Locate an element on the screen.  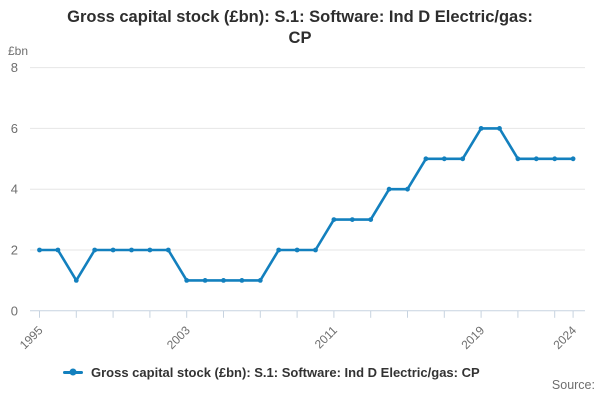
legend-line-marker is located at coordinates (73, 372).